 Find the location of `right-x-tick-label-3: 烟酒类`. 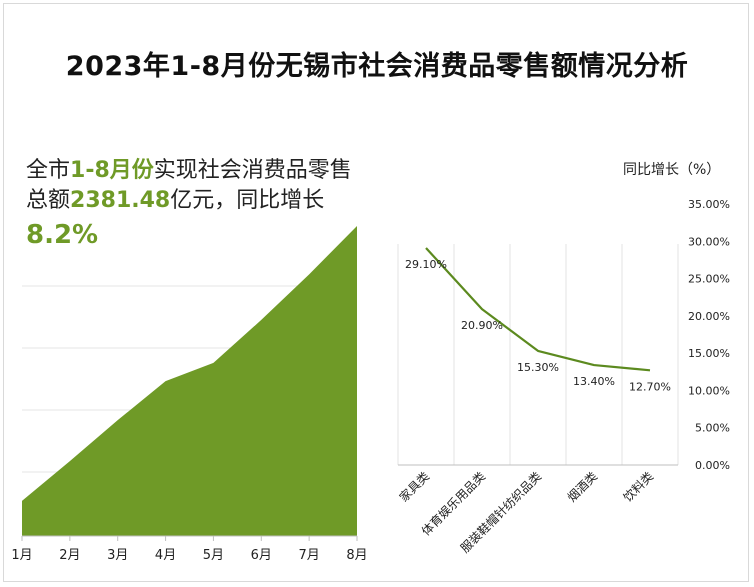

right-x-tick-label-3: 烟酒类 is located at coordinates (582, 486).